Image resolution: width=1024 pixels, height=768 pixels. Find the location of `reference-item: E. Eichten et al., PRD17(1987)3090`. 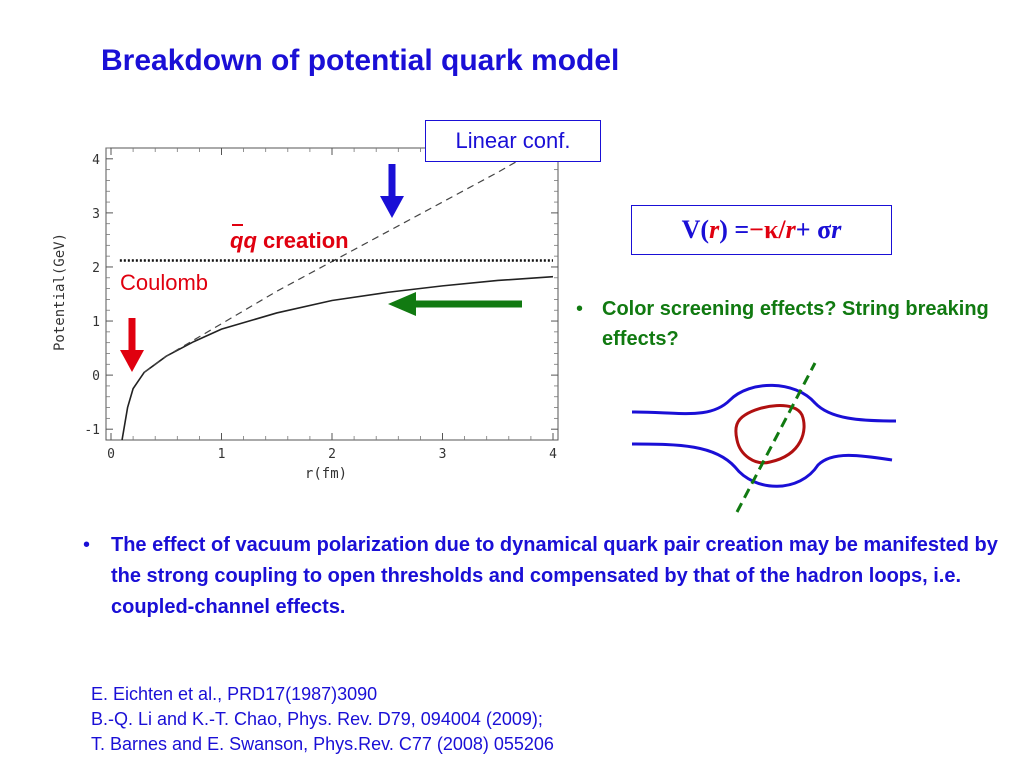

reference-item: E. Eichten et al., PRD17(1987)3090 is located at coordinates (234, 694).